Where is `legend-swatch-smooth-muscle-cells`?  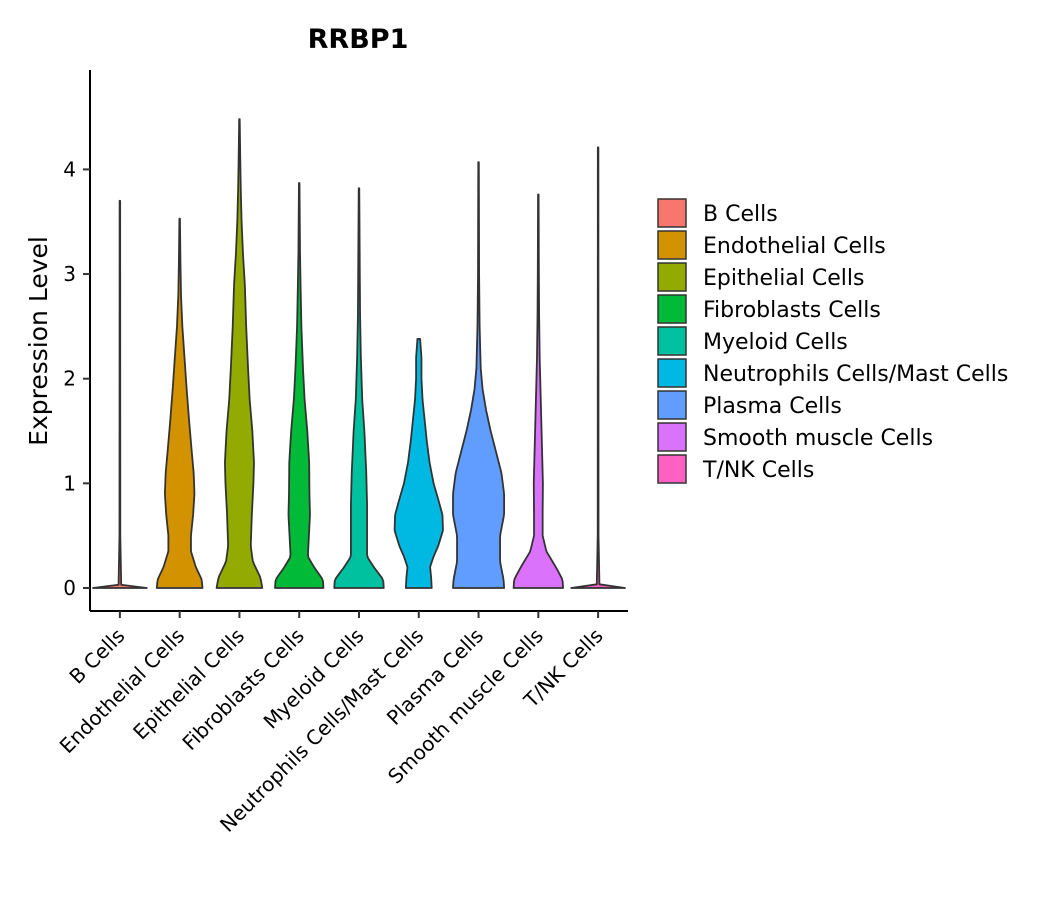
legend-swatch-smooth-muscle-cells is located at coordinates (672, 437).